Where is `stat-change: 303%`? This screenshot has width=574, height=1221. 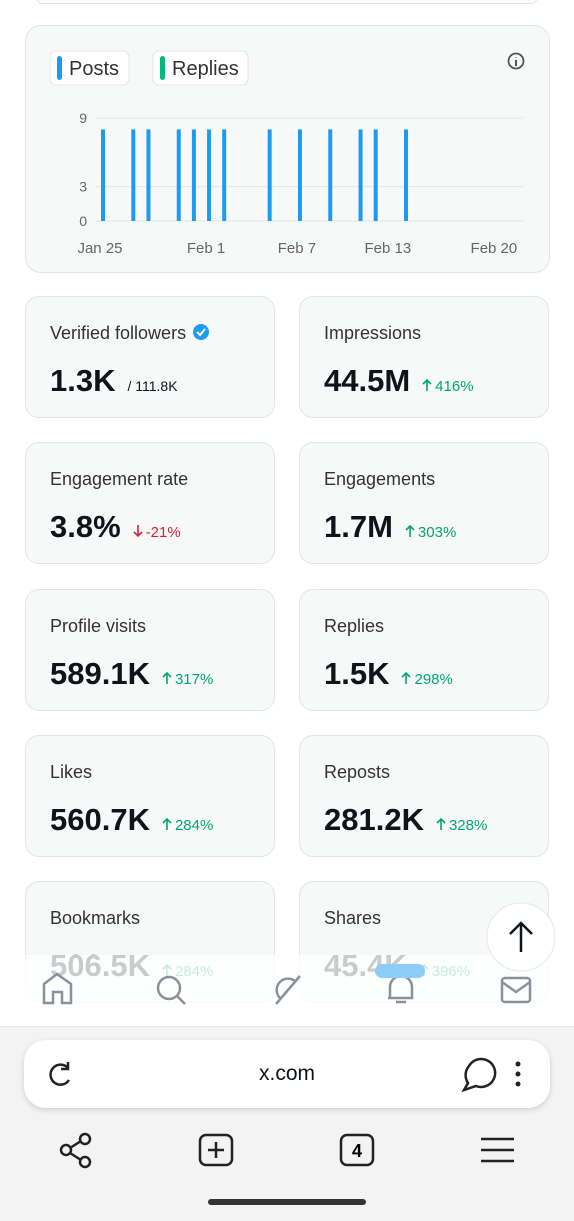 stat-change: 303% is located at coordinates (430, 532).